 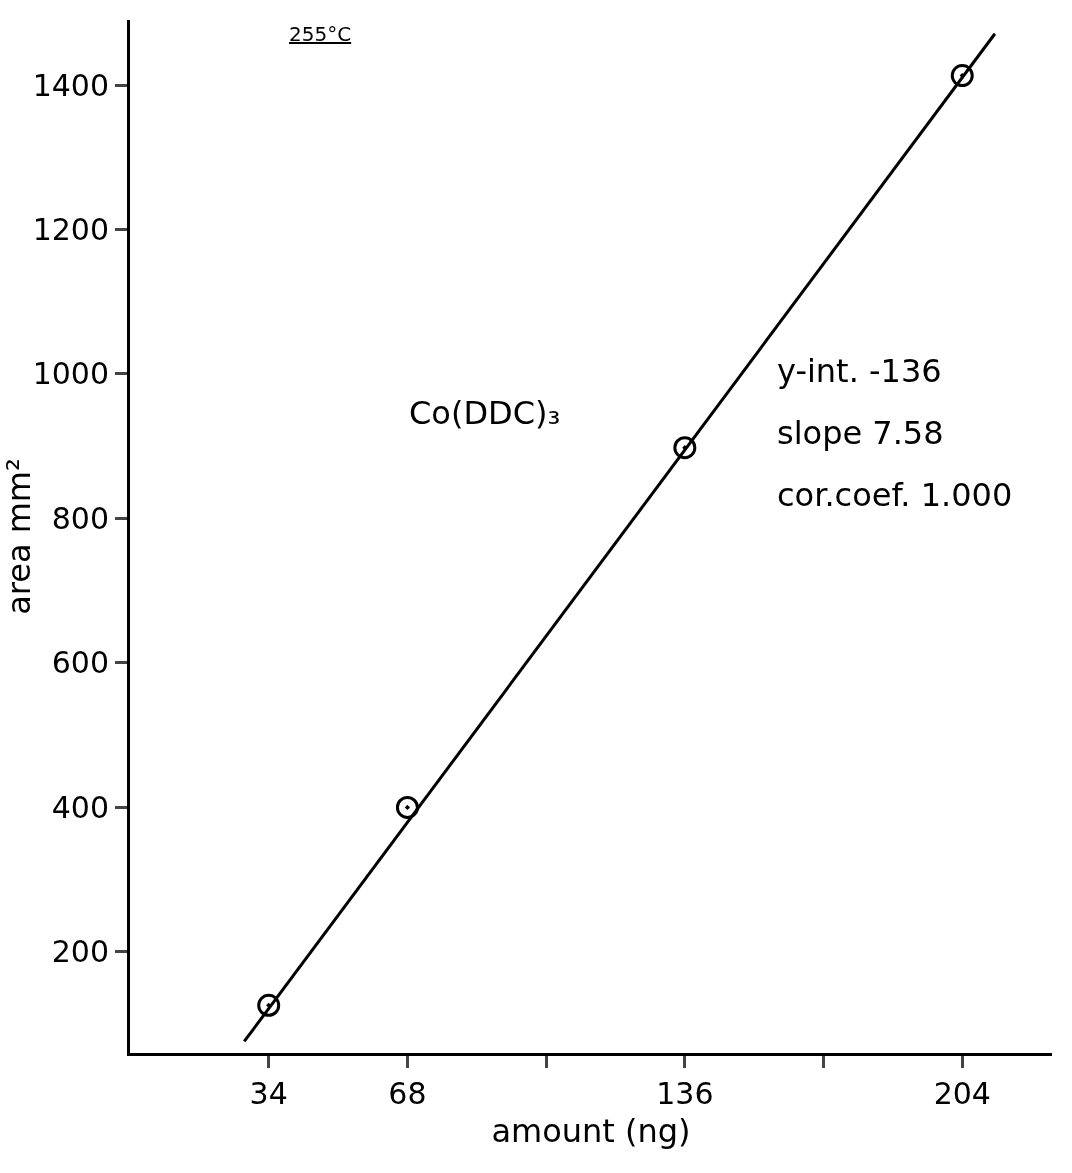 What do you see at coordinates (895, 495) in the screenshot?
I see `annotation: cor.coef. 1.000` at bounding box center [895, 495].